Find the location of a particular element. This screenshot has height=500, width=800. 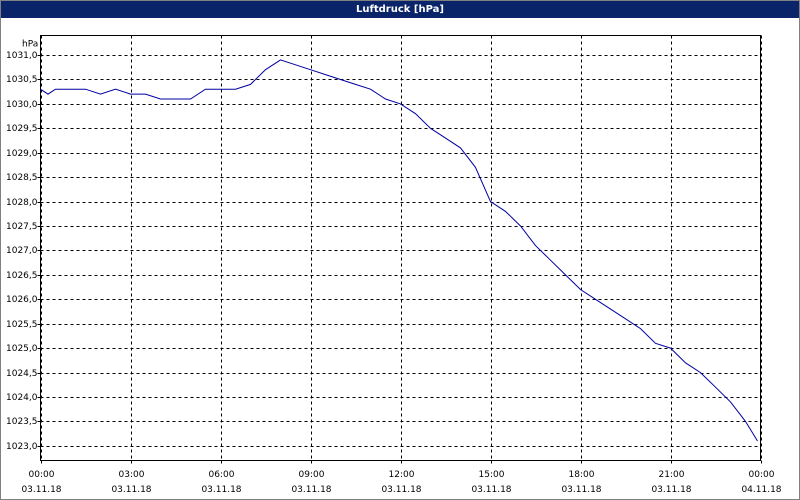

y-unit: hPa is located at coordinates (30, 45).